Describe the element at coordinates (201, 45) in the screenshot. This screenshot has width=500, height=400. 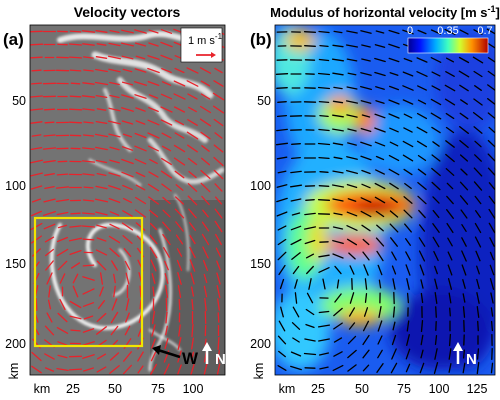
I see `scale-legend: 1 m s-1` at that location.